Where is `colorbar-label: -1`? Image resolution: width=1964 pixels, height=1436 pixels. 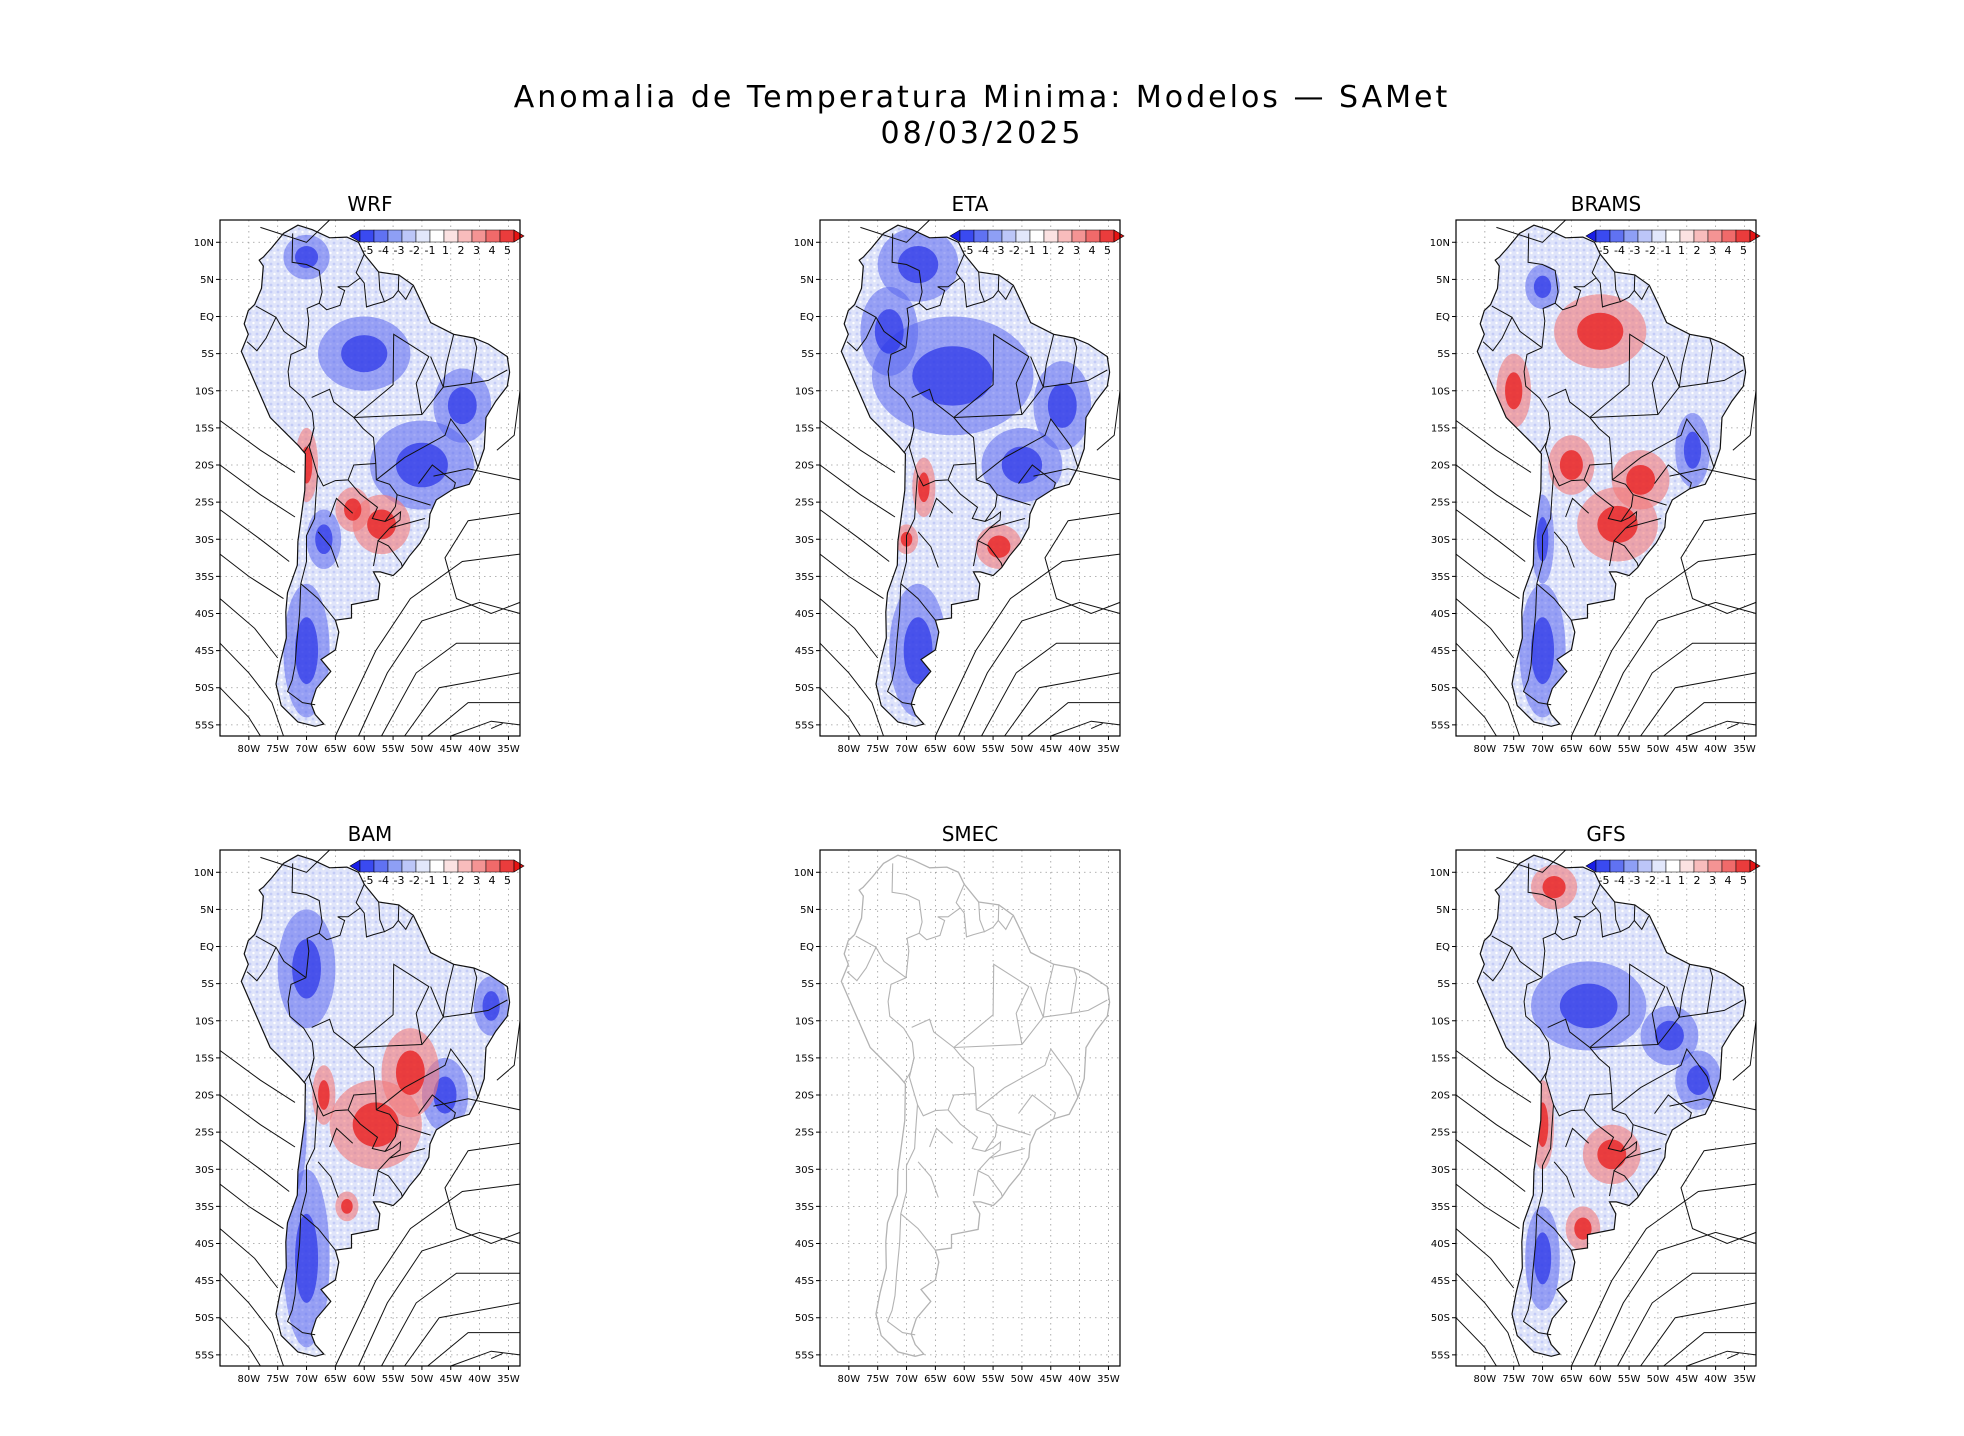 colorbar-label: -1 is located at coordinates (1666, 250).